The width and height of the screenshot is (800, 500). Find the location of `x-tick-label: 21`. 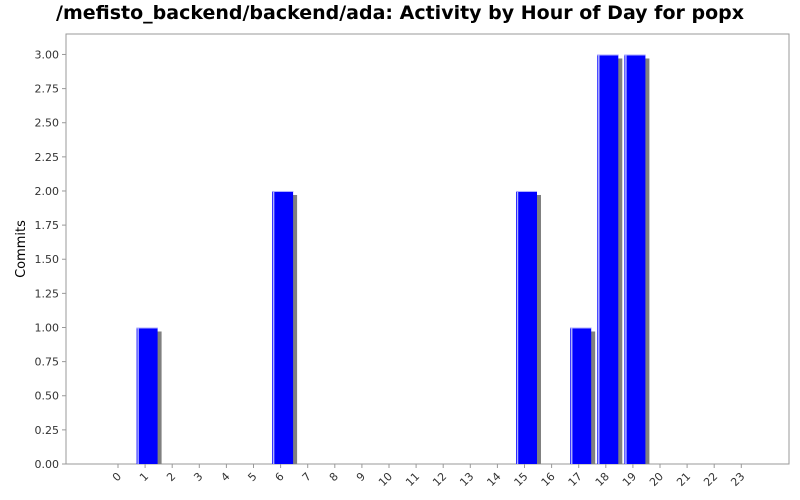

x-tick-label: 21 is located at coordinates (683, 479).